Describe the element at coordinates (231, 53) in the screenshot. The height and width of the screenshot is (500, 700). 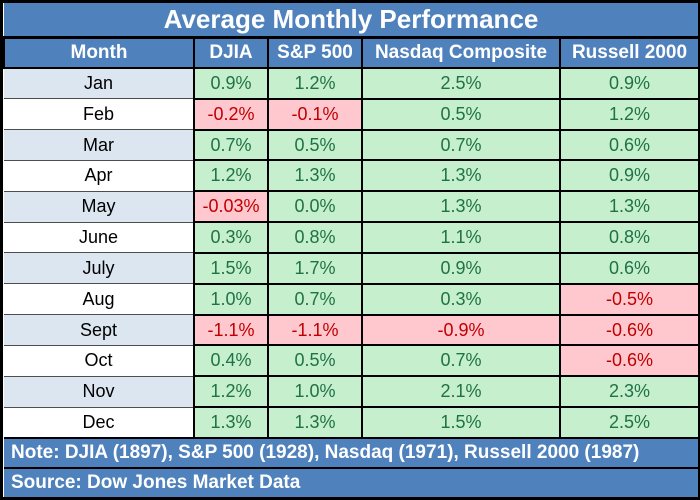
I see `column-header-djia: DJIA` at that location.